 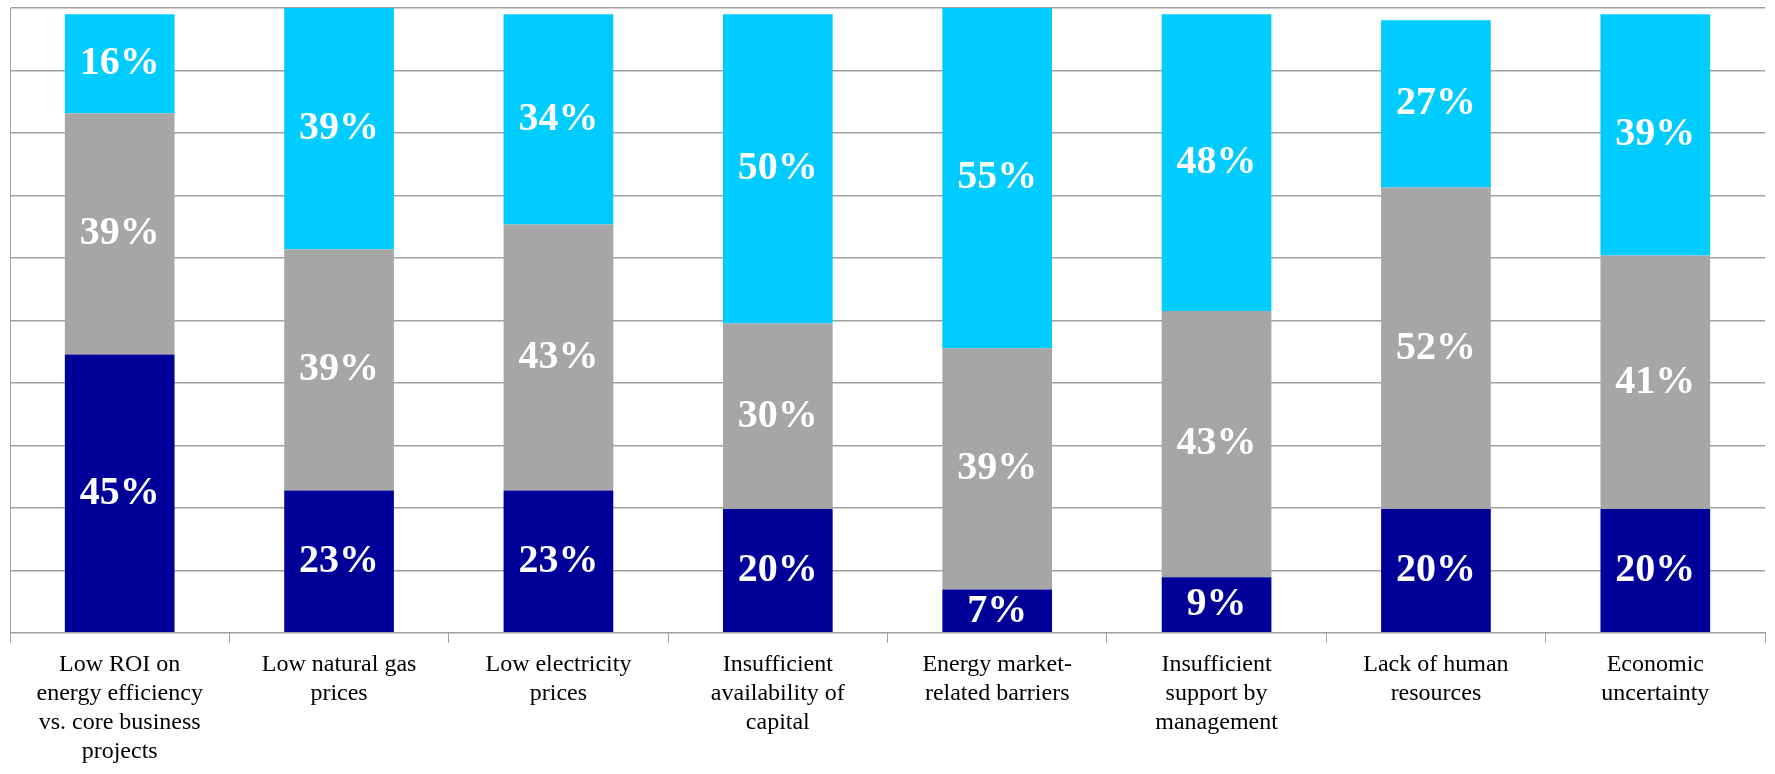 What do you see at coordinates (119, 706) in the screenshot?
I see `x-tick-label: Low ROI on energy efficiency vs. core business projects` at bounding box center [119, 706].